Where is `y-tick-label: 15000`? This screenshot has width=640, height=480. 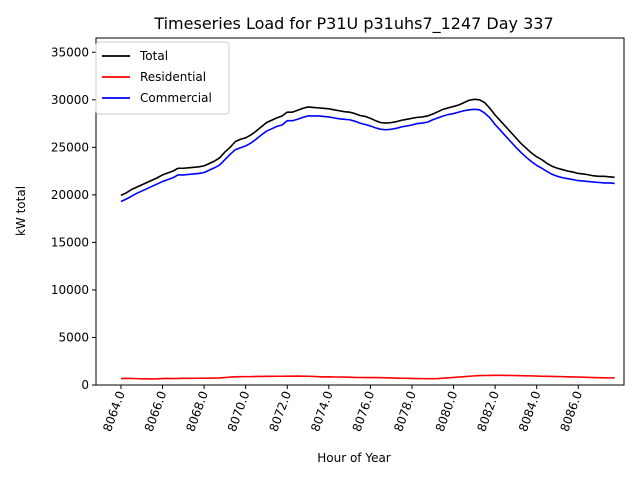
y-tick-label: 15000 is located at coordinates (70, 242).